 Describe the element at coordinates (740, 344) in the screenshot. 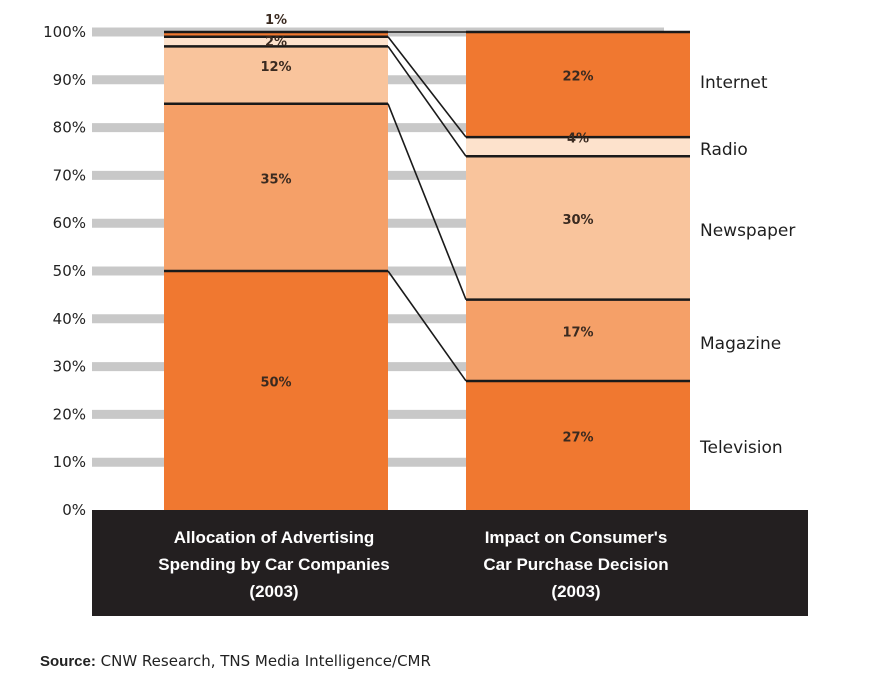

I see `category-label-magazine: Magazine` at that location.